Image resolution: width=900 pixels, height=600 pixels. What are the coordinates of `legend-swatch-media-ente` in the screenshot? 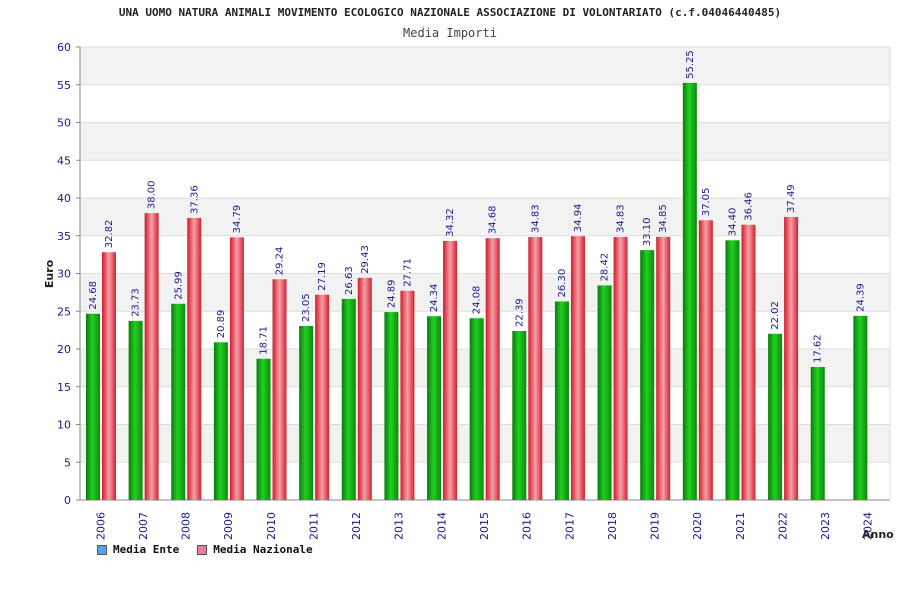 It's located at (102, 549).